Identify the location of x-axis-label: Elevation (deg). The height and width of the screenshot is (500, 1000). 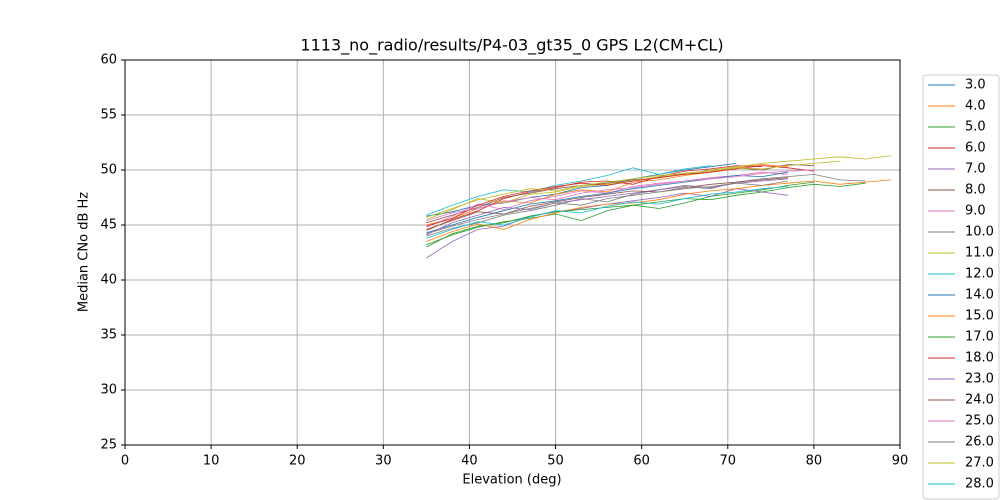
(511, 480).